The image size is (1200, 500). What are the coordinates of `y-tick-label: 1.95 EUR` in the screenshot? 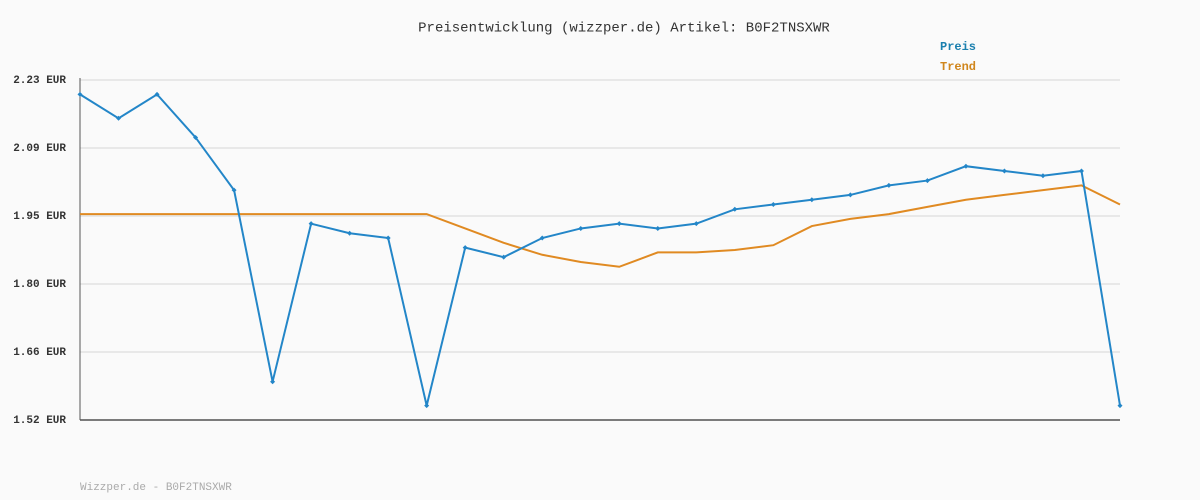 It's located at (39, 217).